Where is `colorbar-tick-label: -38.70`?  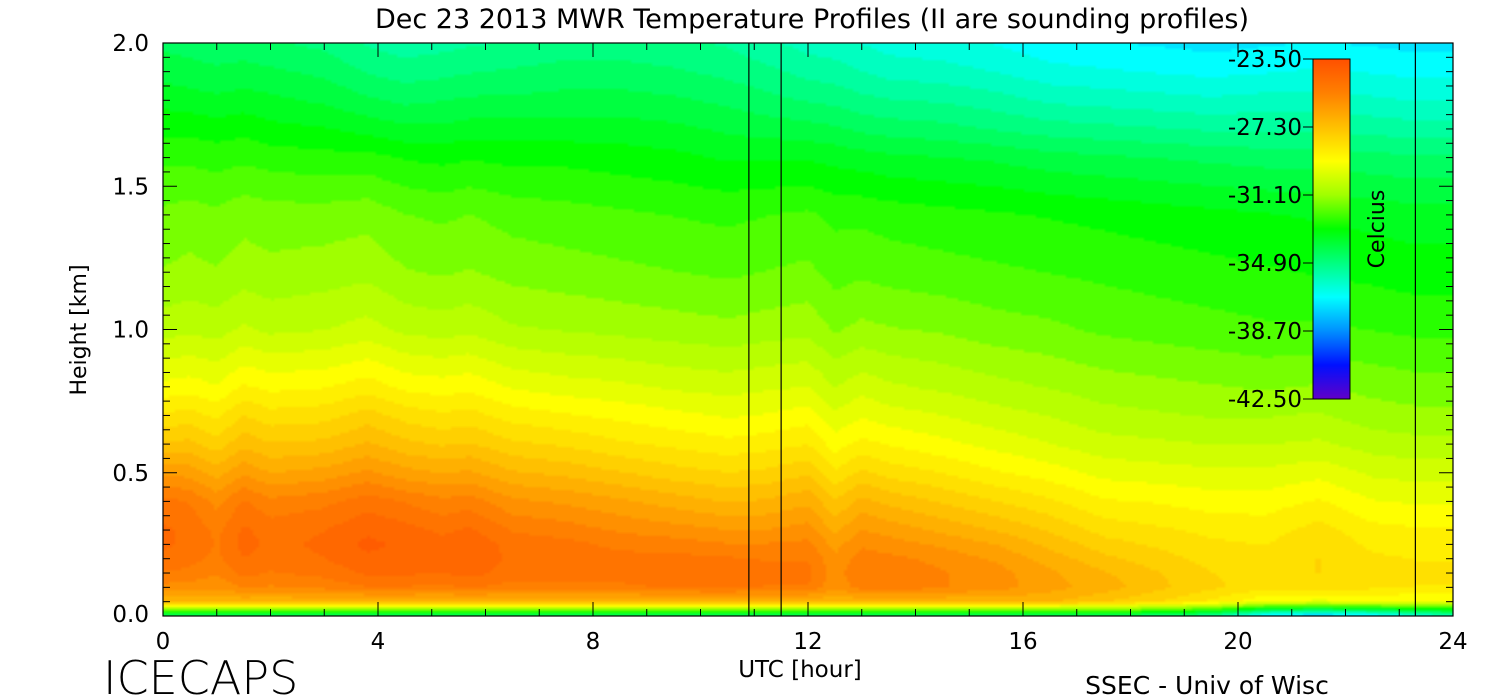 colorbar-tick-label: -38.70 is located at coordinates (1265, 332).